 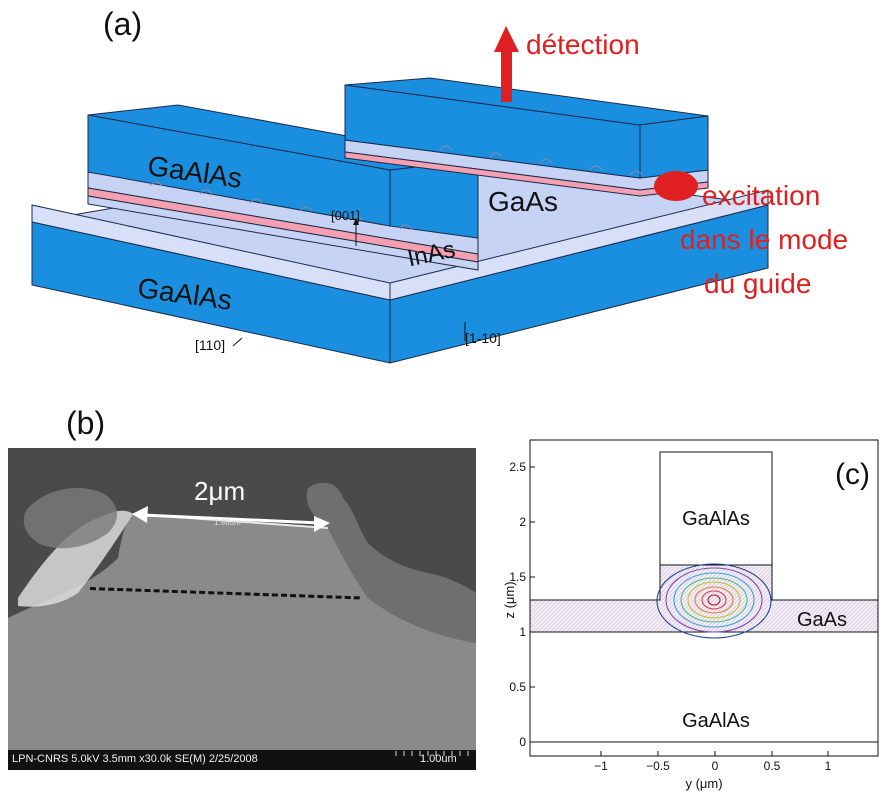 I want to click on excitation-line-2: dans le mode, so click(x=764, y=239).